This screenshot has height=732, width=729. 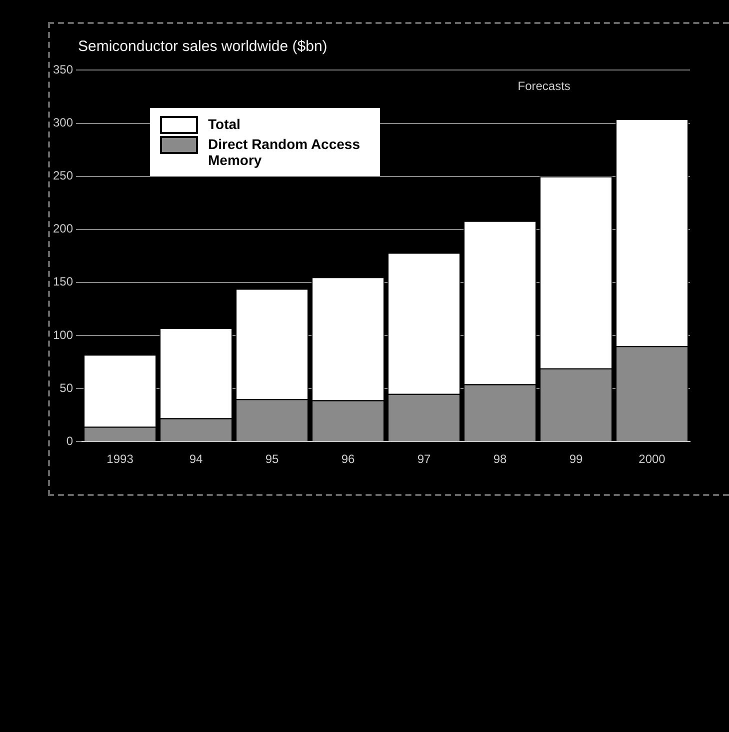 What do you see at coordinates (424, 459) in the screenshot?
I see `x-tick-label: 97` at bounding box center [424, 459].